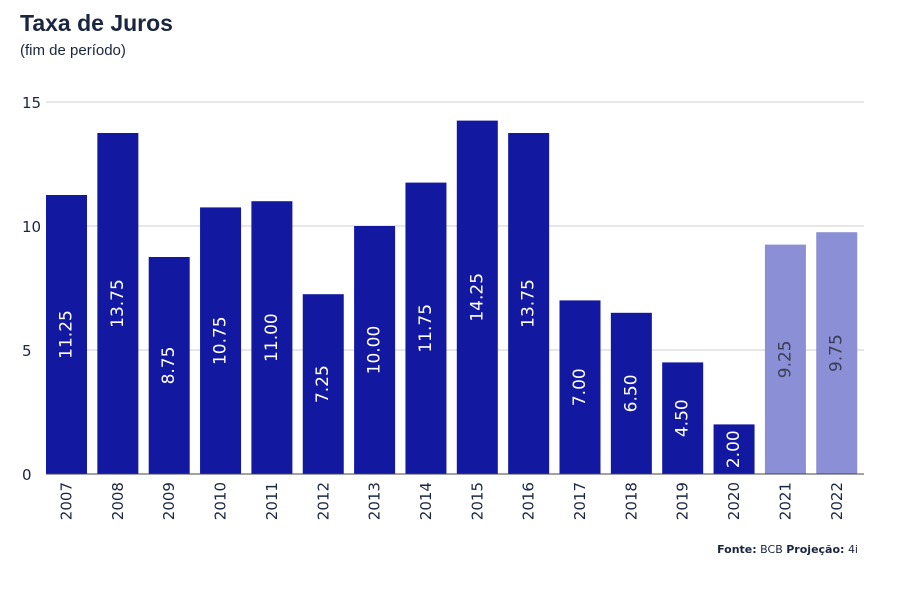 The image size is (906, 590). Describe the element at coordinates (737, 549) in the screenshot. I see `source-fonte-label: Fonte:` at that location.